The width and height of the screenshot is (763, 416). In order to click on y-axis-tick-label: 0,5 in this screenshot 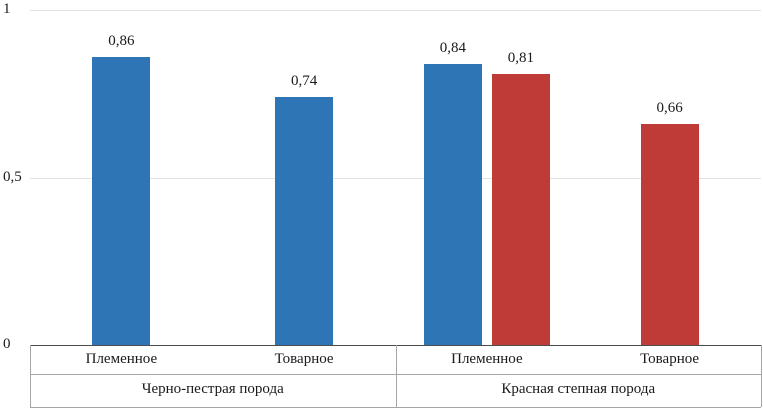, I will do `click(12, 176)`.